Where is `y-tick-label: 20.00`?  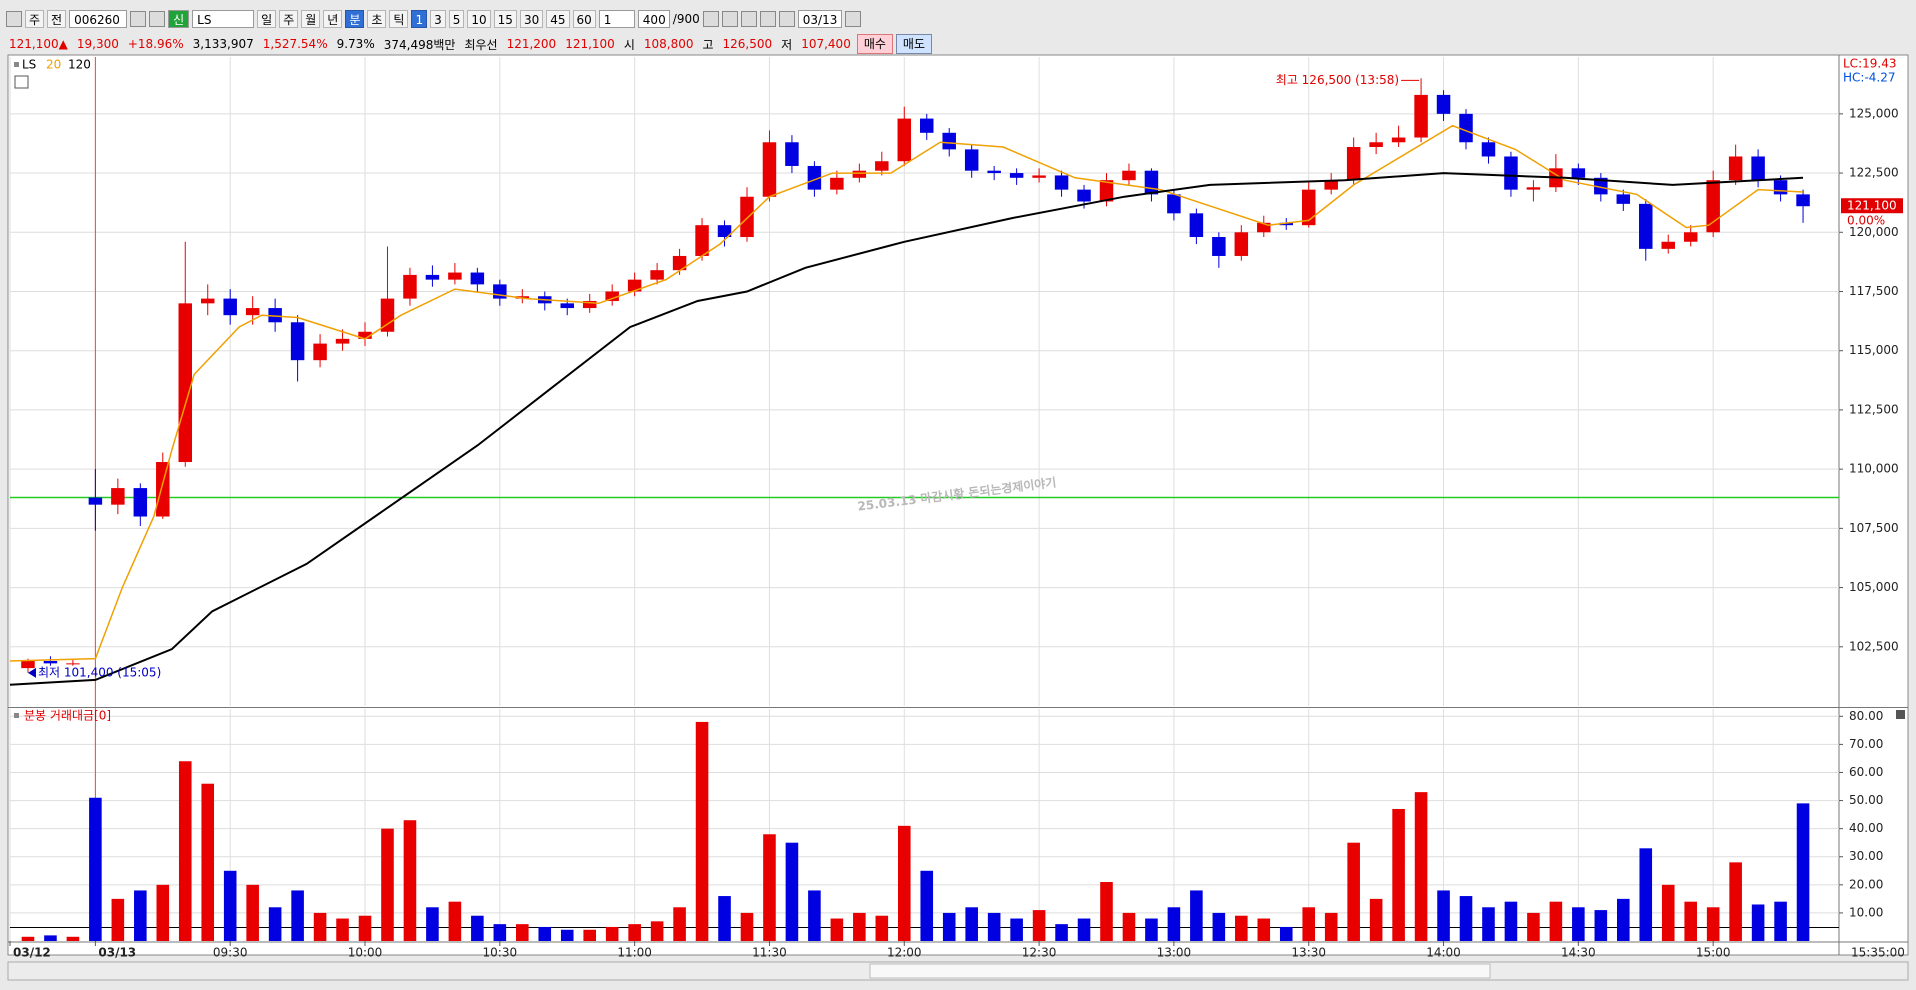 y-tick-label: 20.00 is located at coordinates (1866, 884).